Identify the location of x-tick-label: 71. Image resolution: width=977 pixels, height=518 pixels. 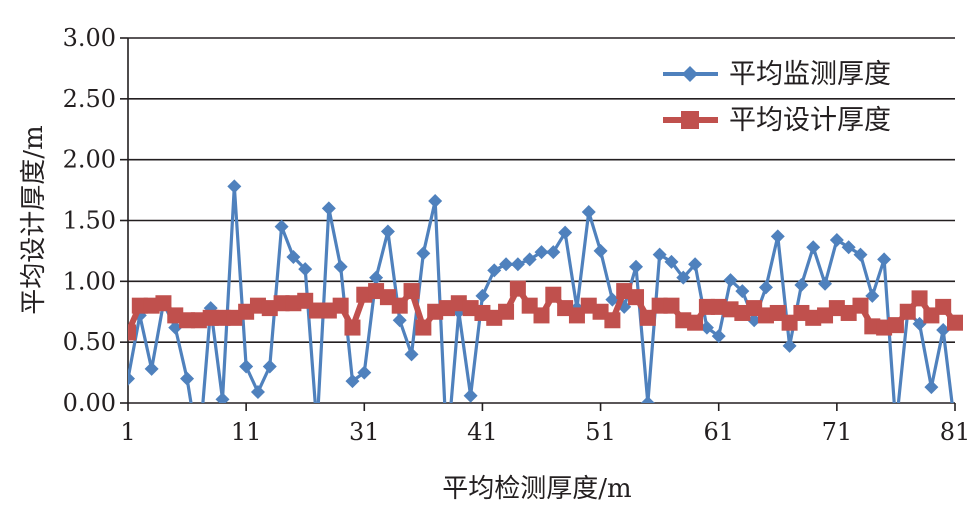
(837, 432).